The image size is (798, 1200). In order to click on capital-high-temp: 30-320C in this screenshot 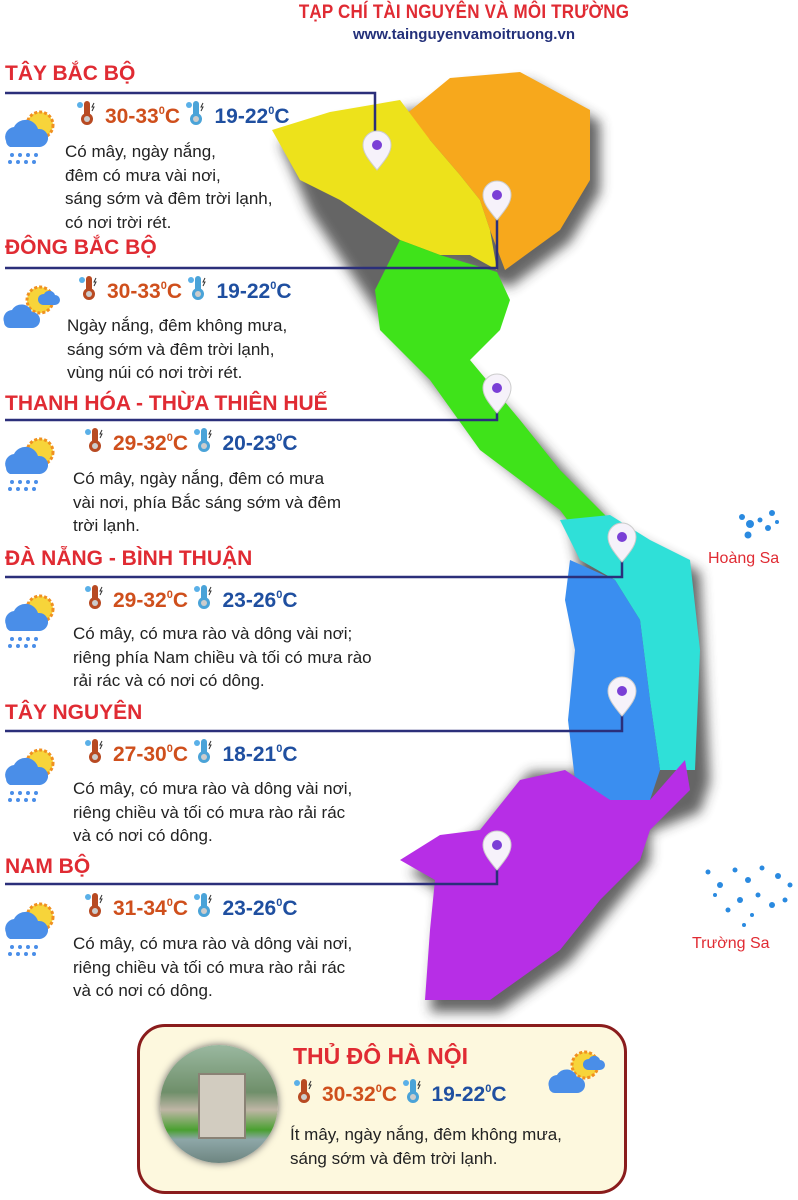, I will do `click(360, 1094)`.